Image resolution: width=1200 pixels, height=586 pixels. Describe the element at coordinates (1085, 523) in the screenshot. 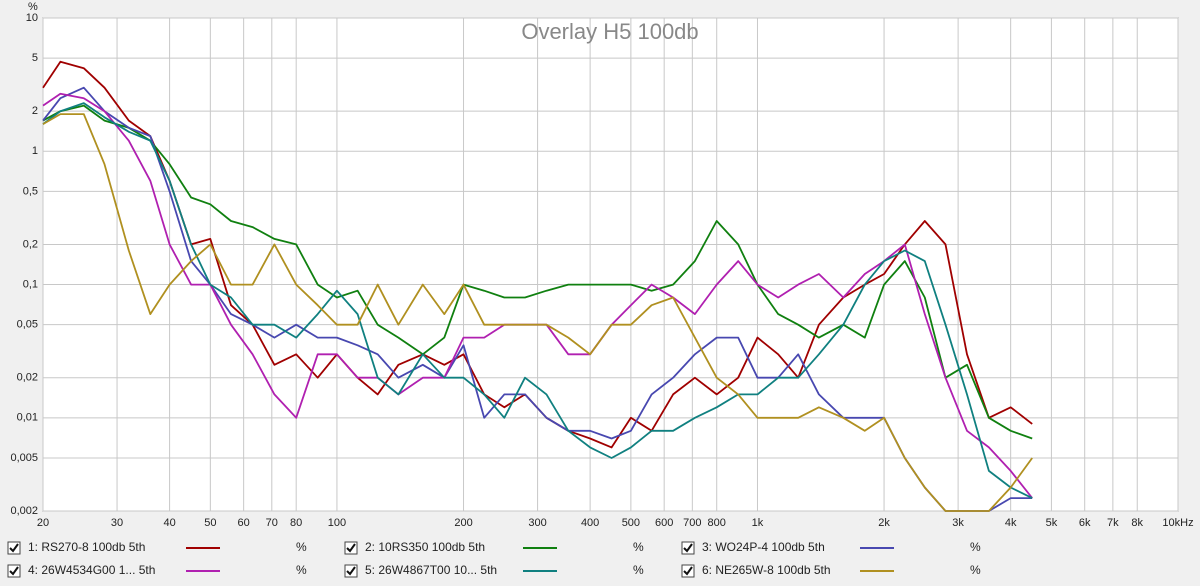

I see `x-tick-label: 6k` at that location.